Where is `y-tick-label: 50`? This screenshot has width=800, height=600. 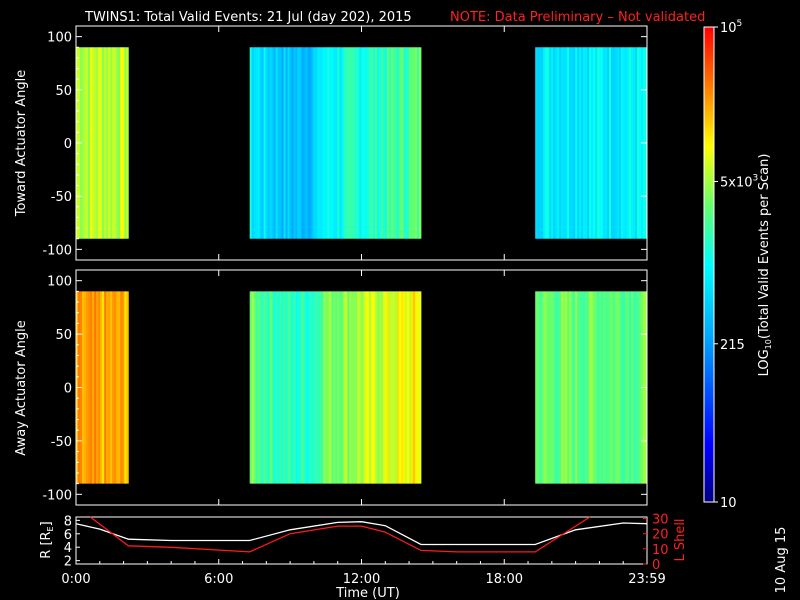 y-tick-label: 50 is located at coordinates (63, 335).